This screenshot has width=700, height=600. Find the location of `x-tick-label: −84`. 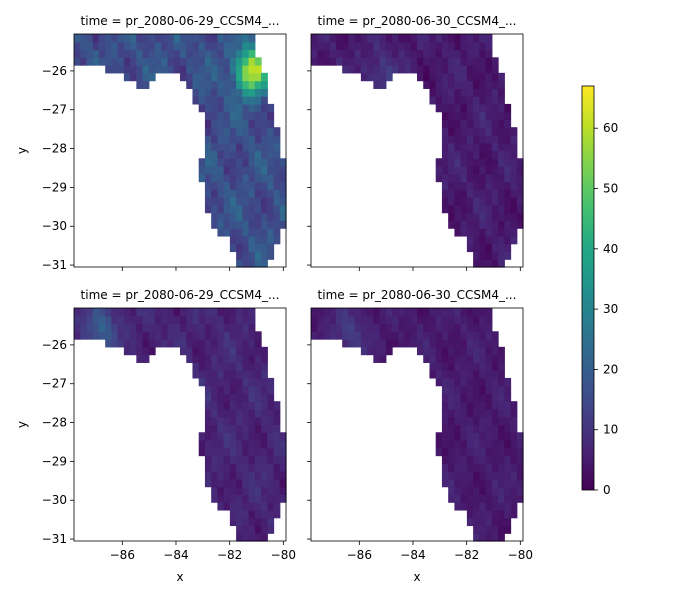

x-tick-label: −84 is located at coordinates (175, 555).